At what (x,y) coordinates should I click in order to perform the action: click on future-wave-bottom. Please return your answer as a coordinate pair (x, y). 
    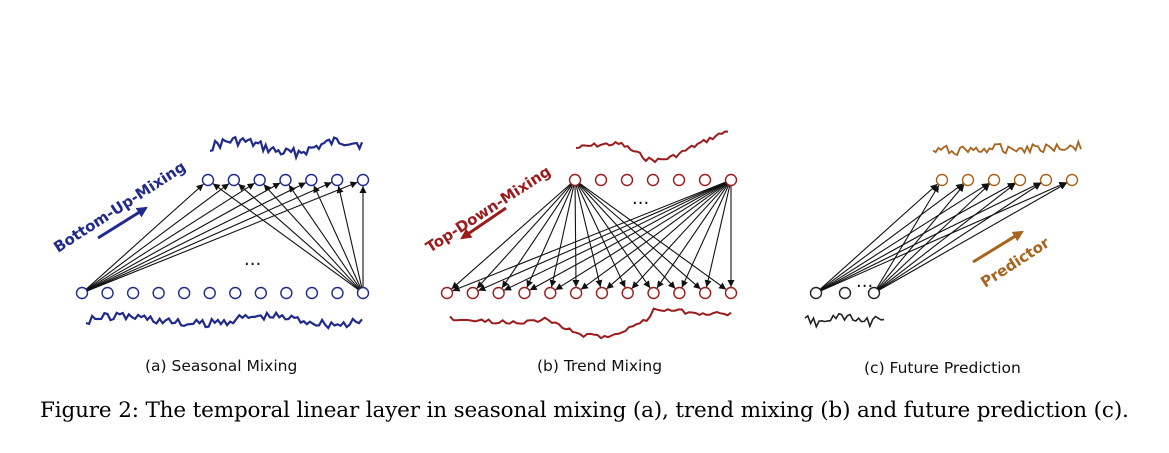
    Looking at the image, I should click on (844, 320).